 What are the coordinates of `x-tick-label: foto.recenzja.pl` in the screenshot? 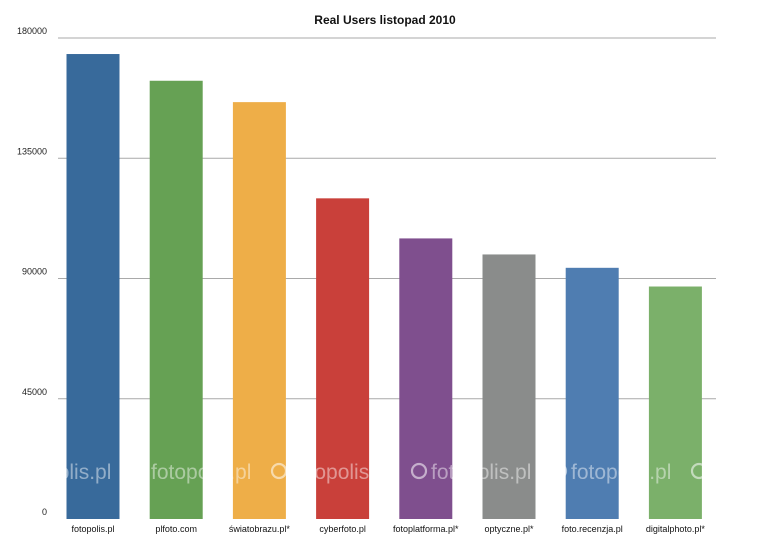 It's located at (592, 529).